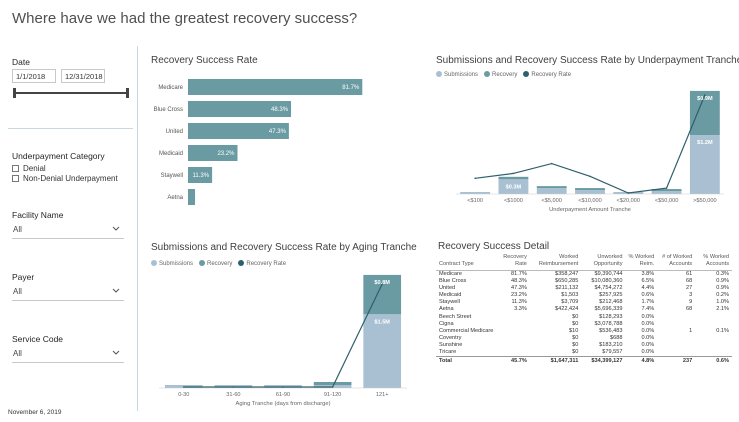 This screenshot has width=739, height=422. Describe the element at coordinates (722, 309) in the screenshot. I see `table-cell: 2.1%` at that location.